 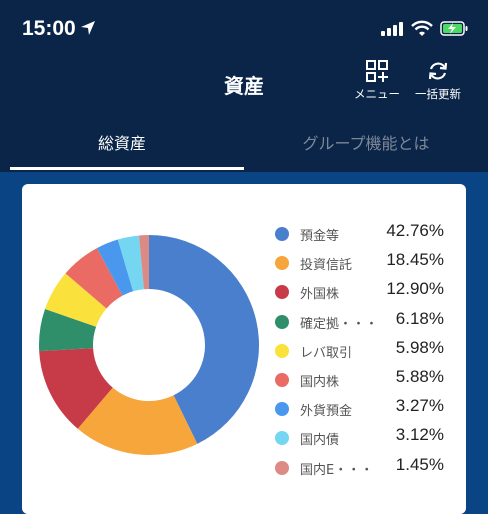 I want to click on navigation-bar: 資産 メニュー 一括更新, so click(x=244, y=87).